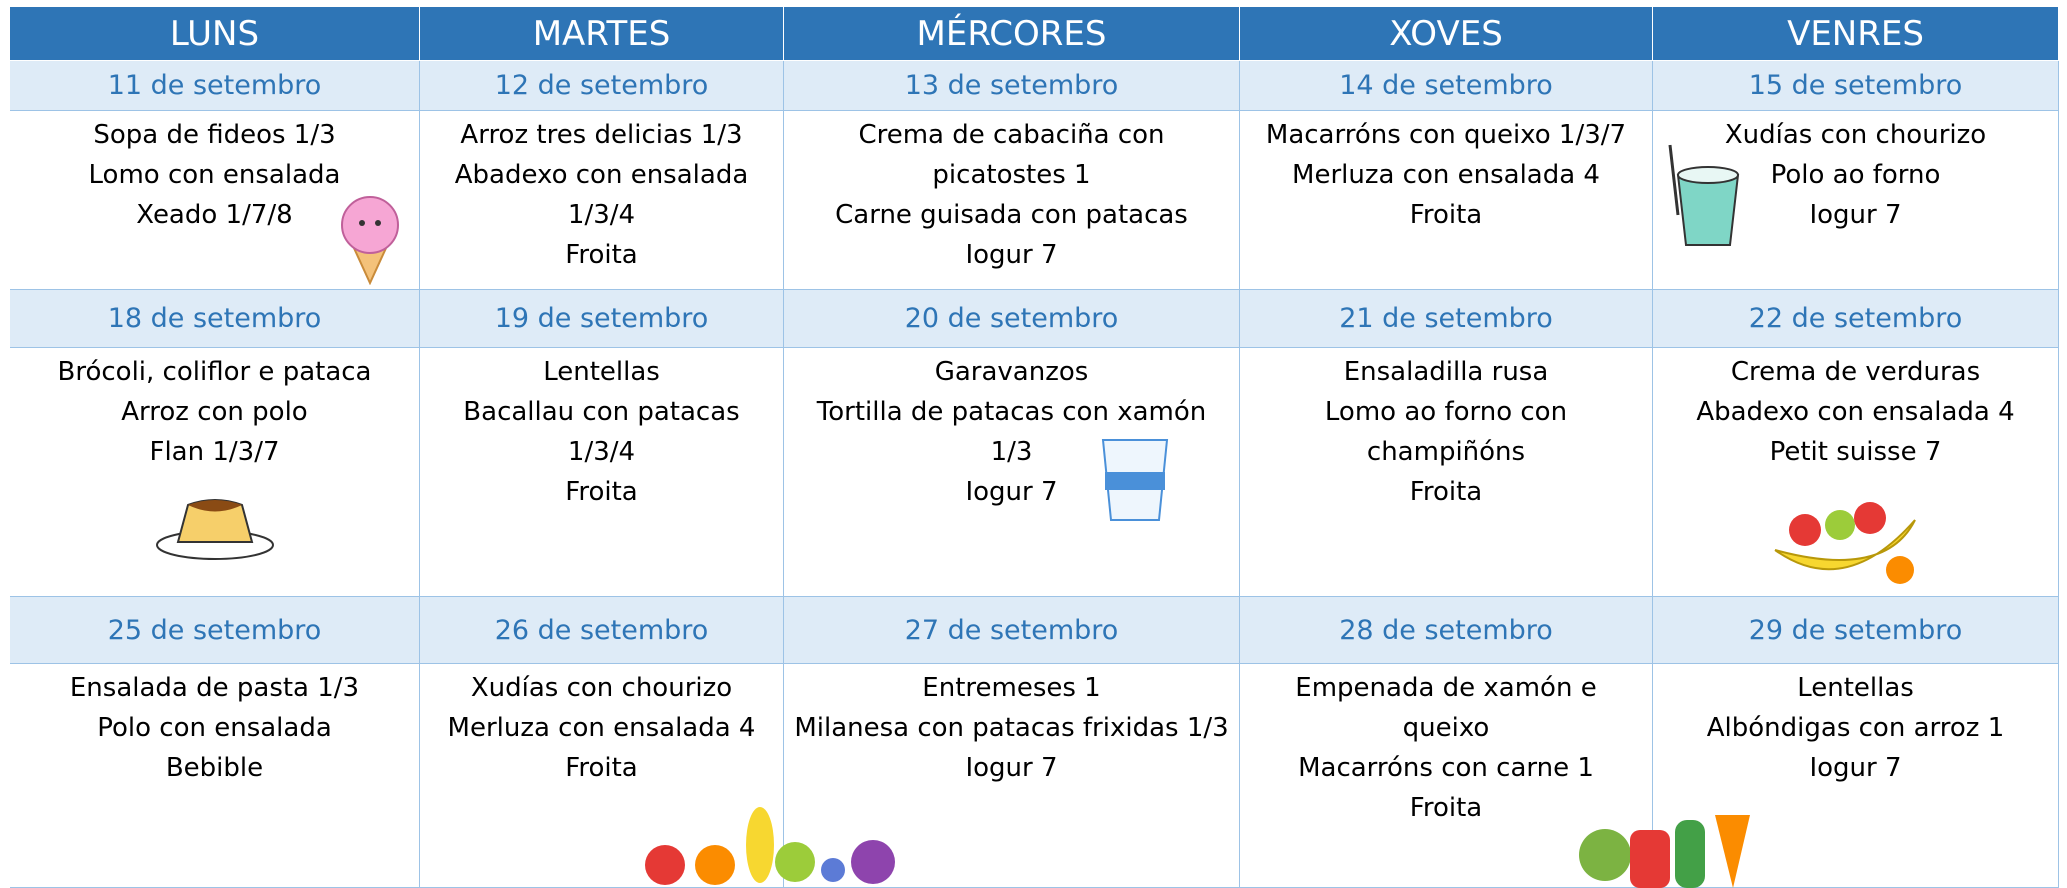 The width and height of the screenshot is (2067, 888). What do you see at coordinates (1011, 688) in the screenshot?
I see `dish: Entremeses 1` at bounding box center [1011, 688].